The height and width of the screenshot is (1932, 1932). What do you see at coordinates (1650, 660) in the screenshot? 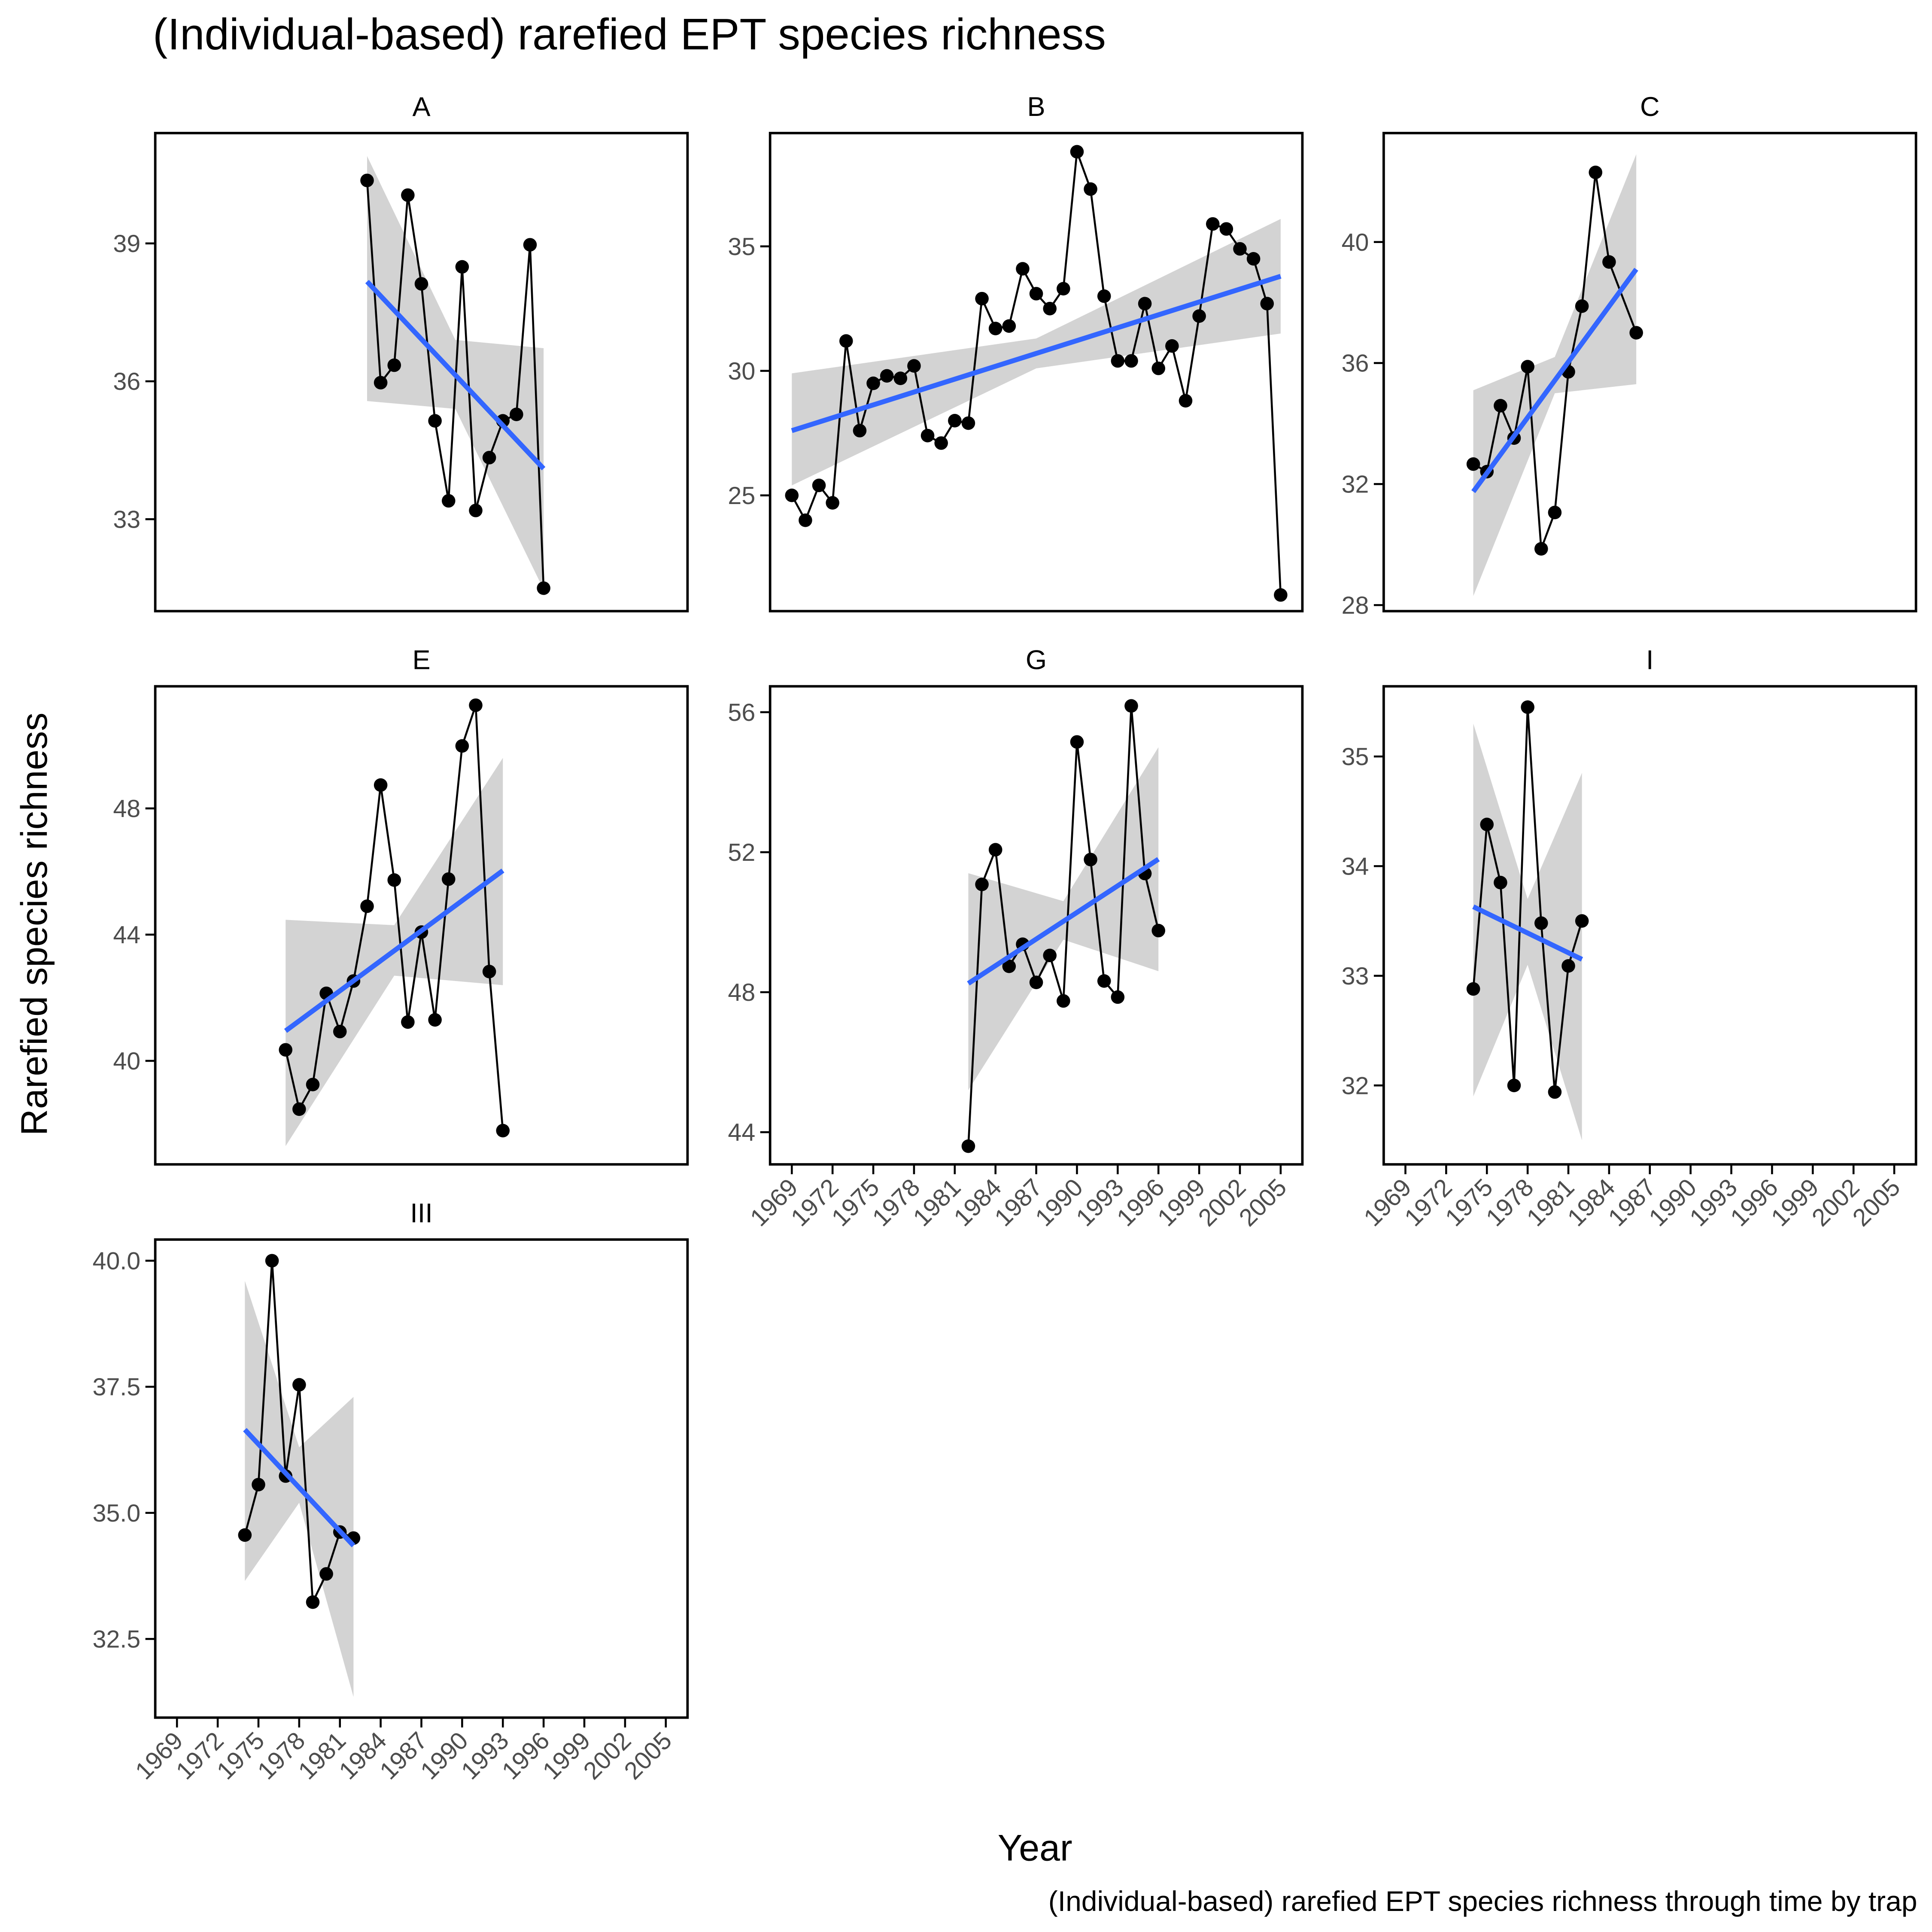
I see `panel-title: I` at bounding box center [1650, 660].